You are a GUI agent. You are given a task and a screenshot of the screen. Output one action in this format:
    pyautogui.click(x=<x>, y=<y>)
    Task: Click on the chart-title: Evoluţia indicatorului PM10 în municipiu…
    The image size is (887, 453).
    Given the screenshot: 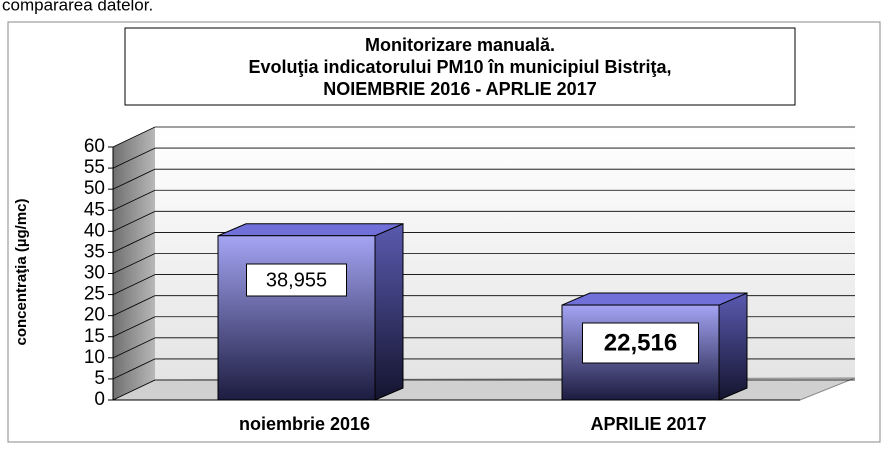 What is the action you would take?
    pyautogui.click(x=459, y=67)
    